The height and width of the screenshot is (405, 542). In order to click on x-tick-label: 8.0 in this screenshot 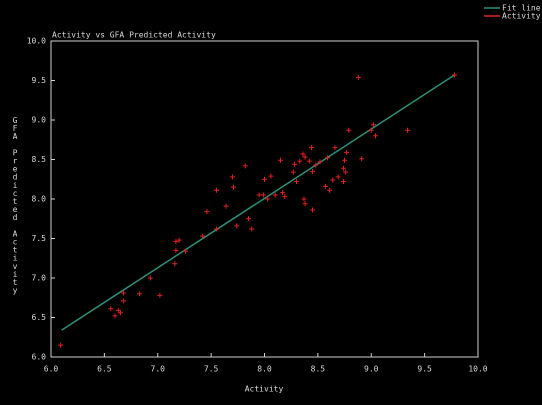, I will do `click(264, 369)`.